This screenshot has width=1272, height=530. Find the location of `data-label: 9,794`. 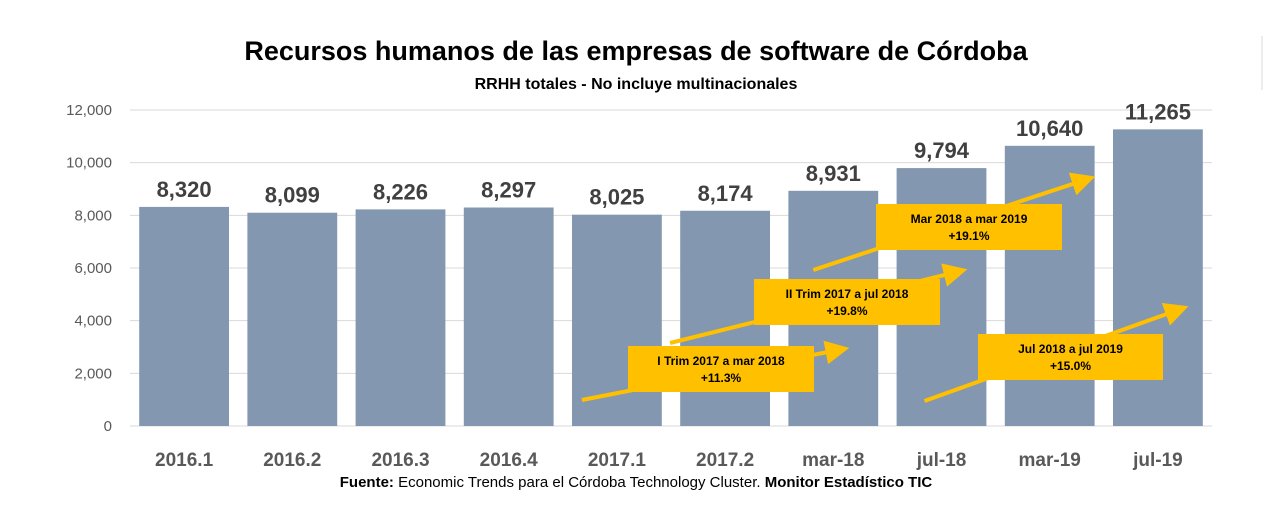

data-label: 9,794 is located at coordinates (942, 150).